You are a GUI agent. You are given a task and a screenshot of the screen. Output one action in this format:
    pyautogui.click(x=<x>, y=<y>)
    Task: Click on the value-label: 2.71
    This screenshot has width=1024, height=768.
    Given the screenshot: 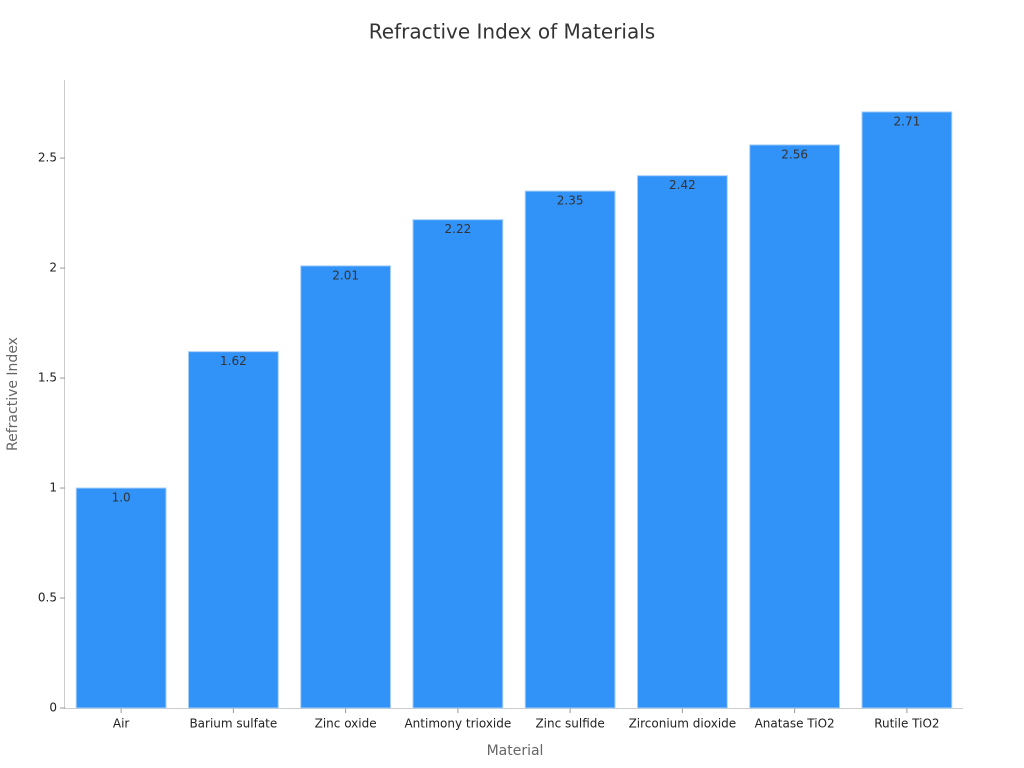 What is the action you would take?
    pyautogui.click(x=907, y=121)
    